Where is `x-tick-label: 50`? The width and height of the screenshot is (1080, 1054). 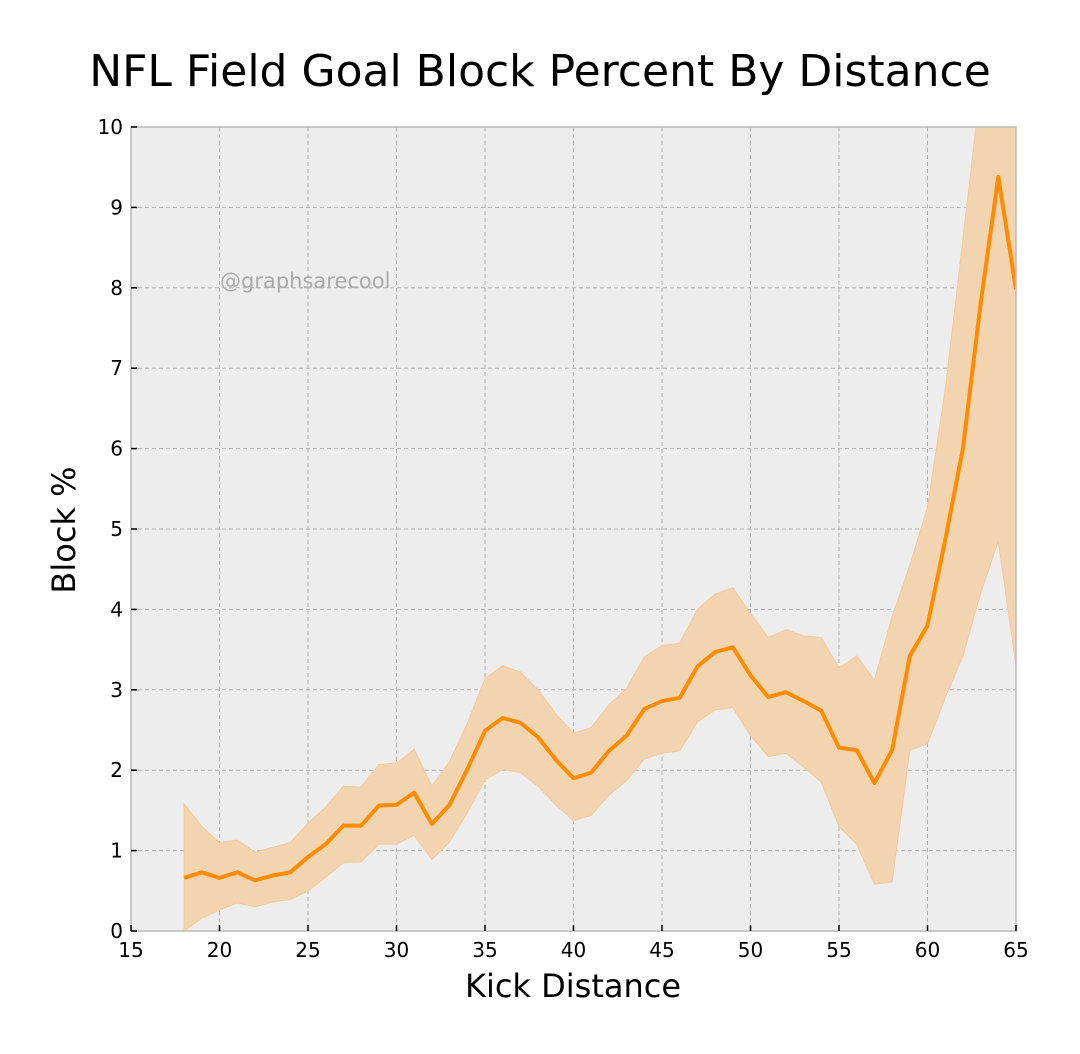 x-tick-label: 50 is located at coordinates (750, 950).